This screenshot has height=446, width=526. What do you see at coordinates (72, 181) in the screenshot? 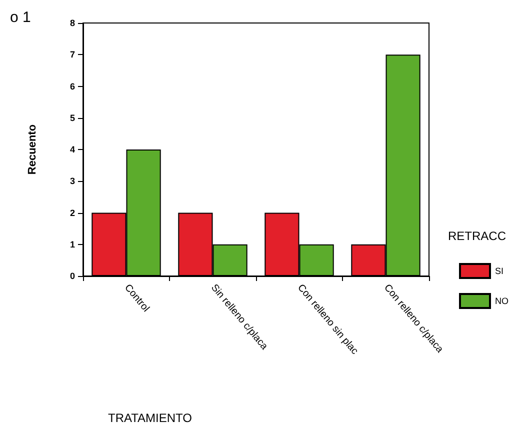
I see `y-tick-label: 3` at bounding box center [72, 181].